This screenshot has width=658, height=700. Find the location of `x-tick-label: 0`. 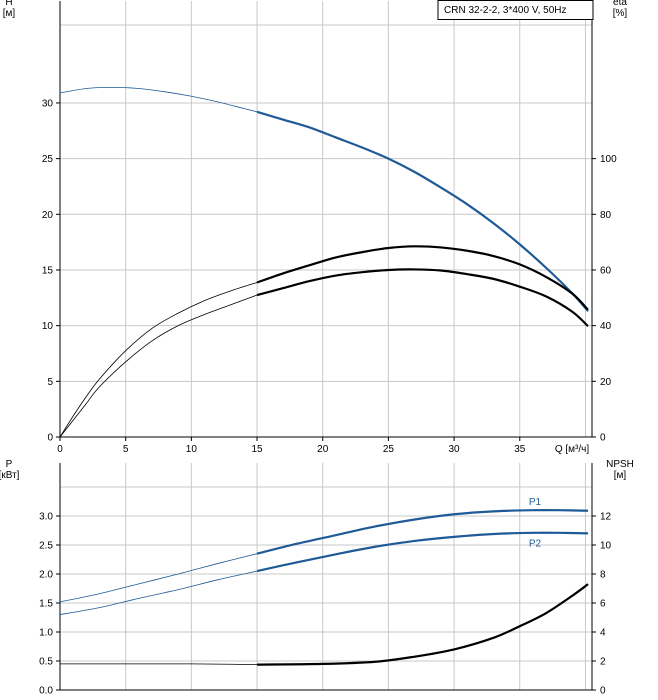

x-tick-label: 0 is located at coordinates (60, 449).